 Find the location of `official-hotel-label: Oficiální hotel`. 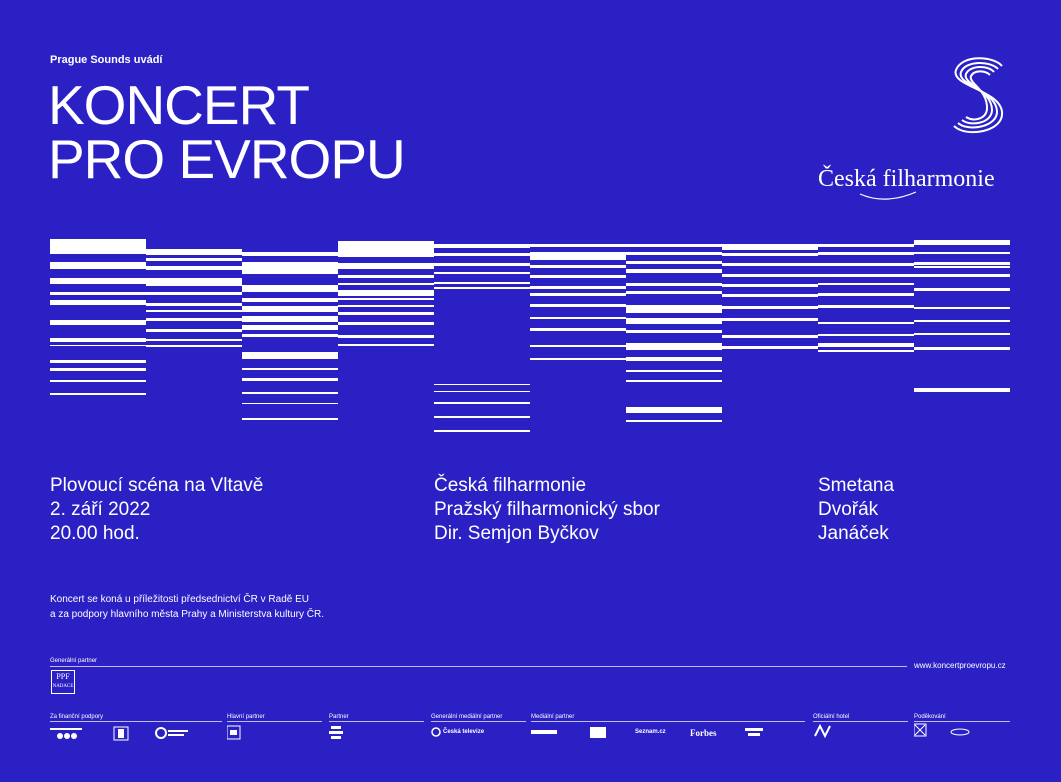

official-hotel-label: Oficiální hotel is located at coordinates (831, 717).